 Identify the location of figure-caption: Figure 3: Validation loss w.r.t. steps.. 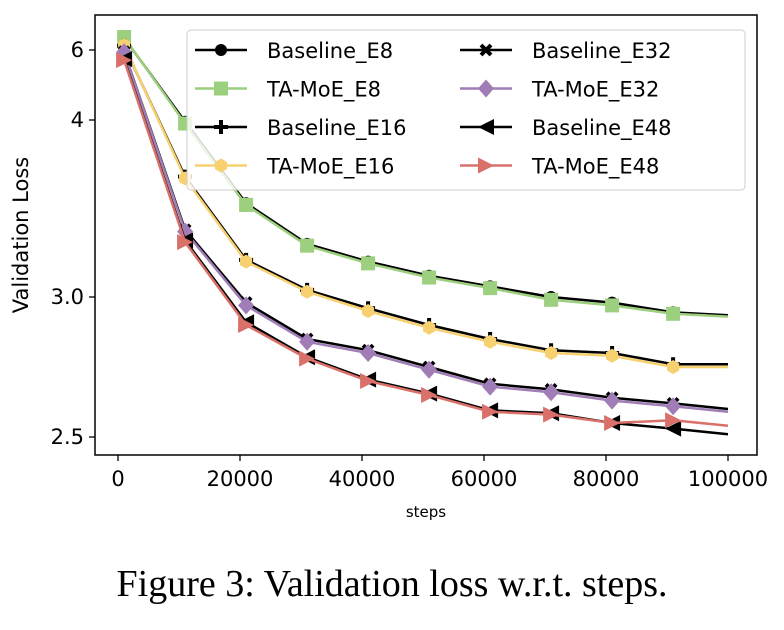
(392, 584).